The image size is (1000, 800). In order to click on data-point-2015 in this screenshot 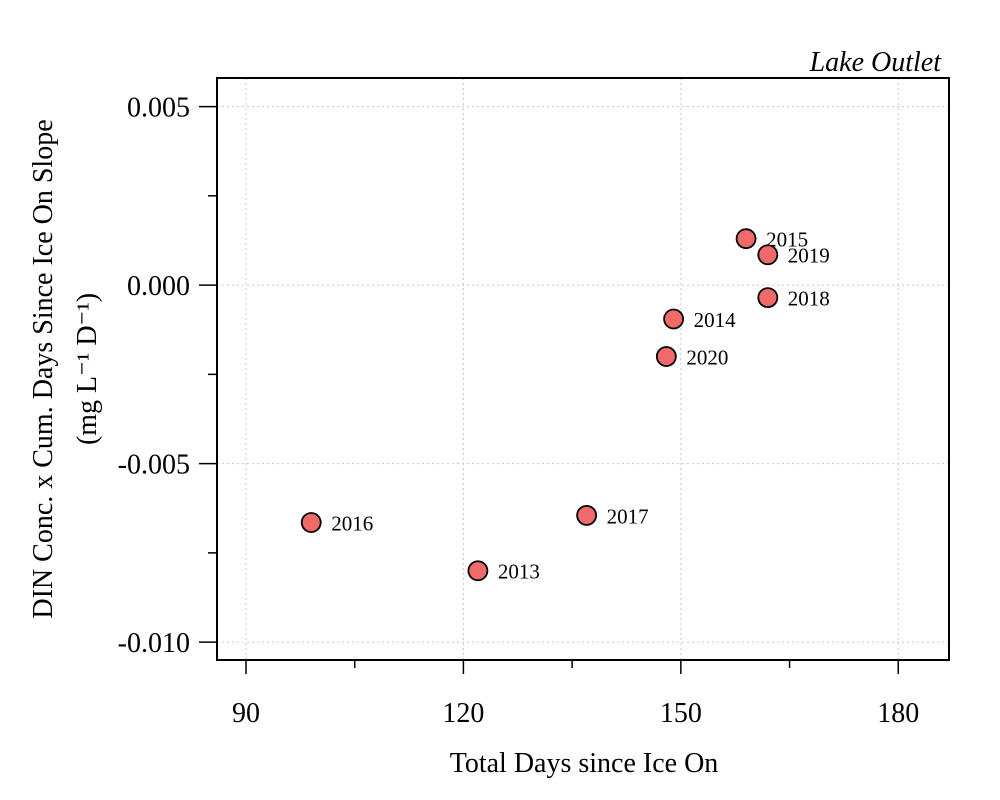, I will do `click(746, 239)`.